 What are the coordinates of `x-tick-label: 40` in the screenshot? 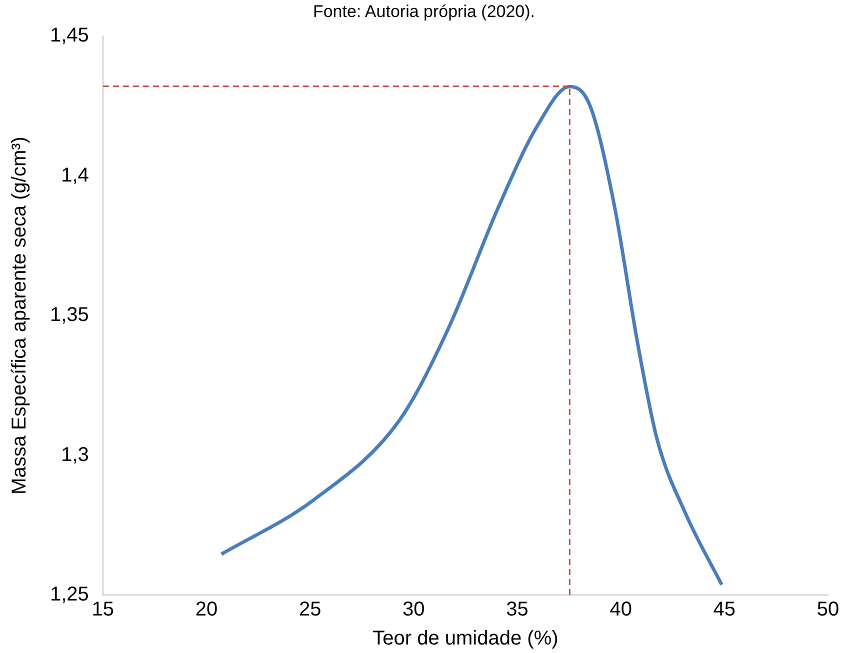 It's located at (621, 609).